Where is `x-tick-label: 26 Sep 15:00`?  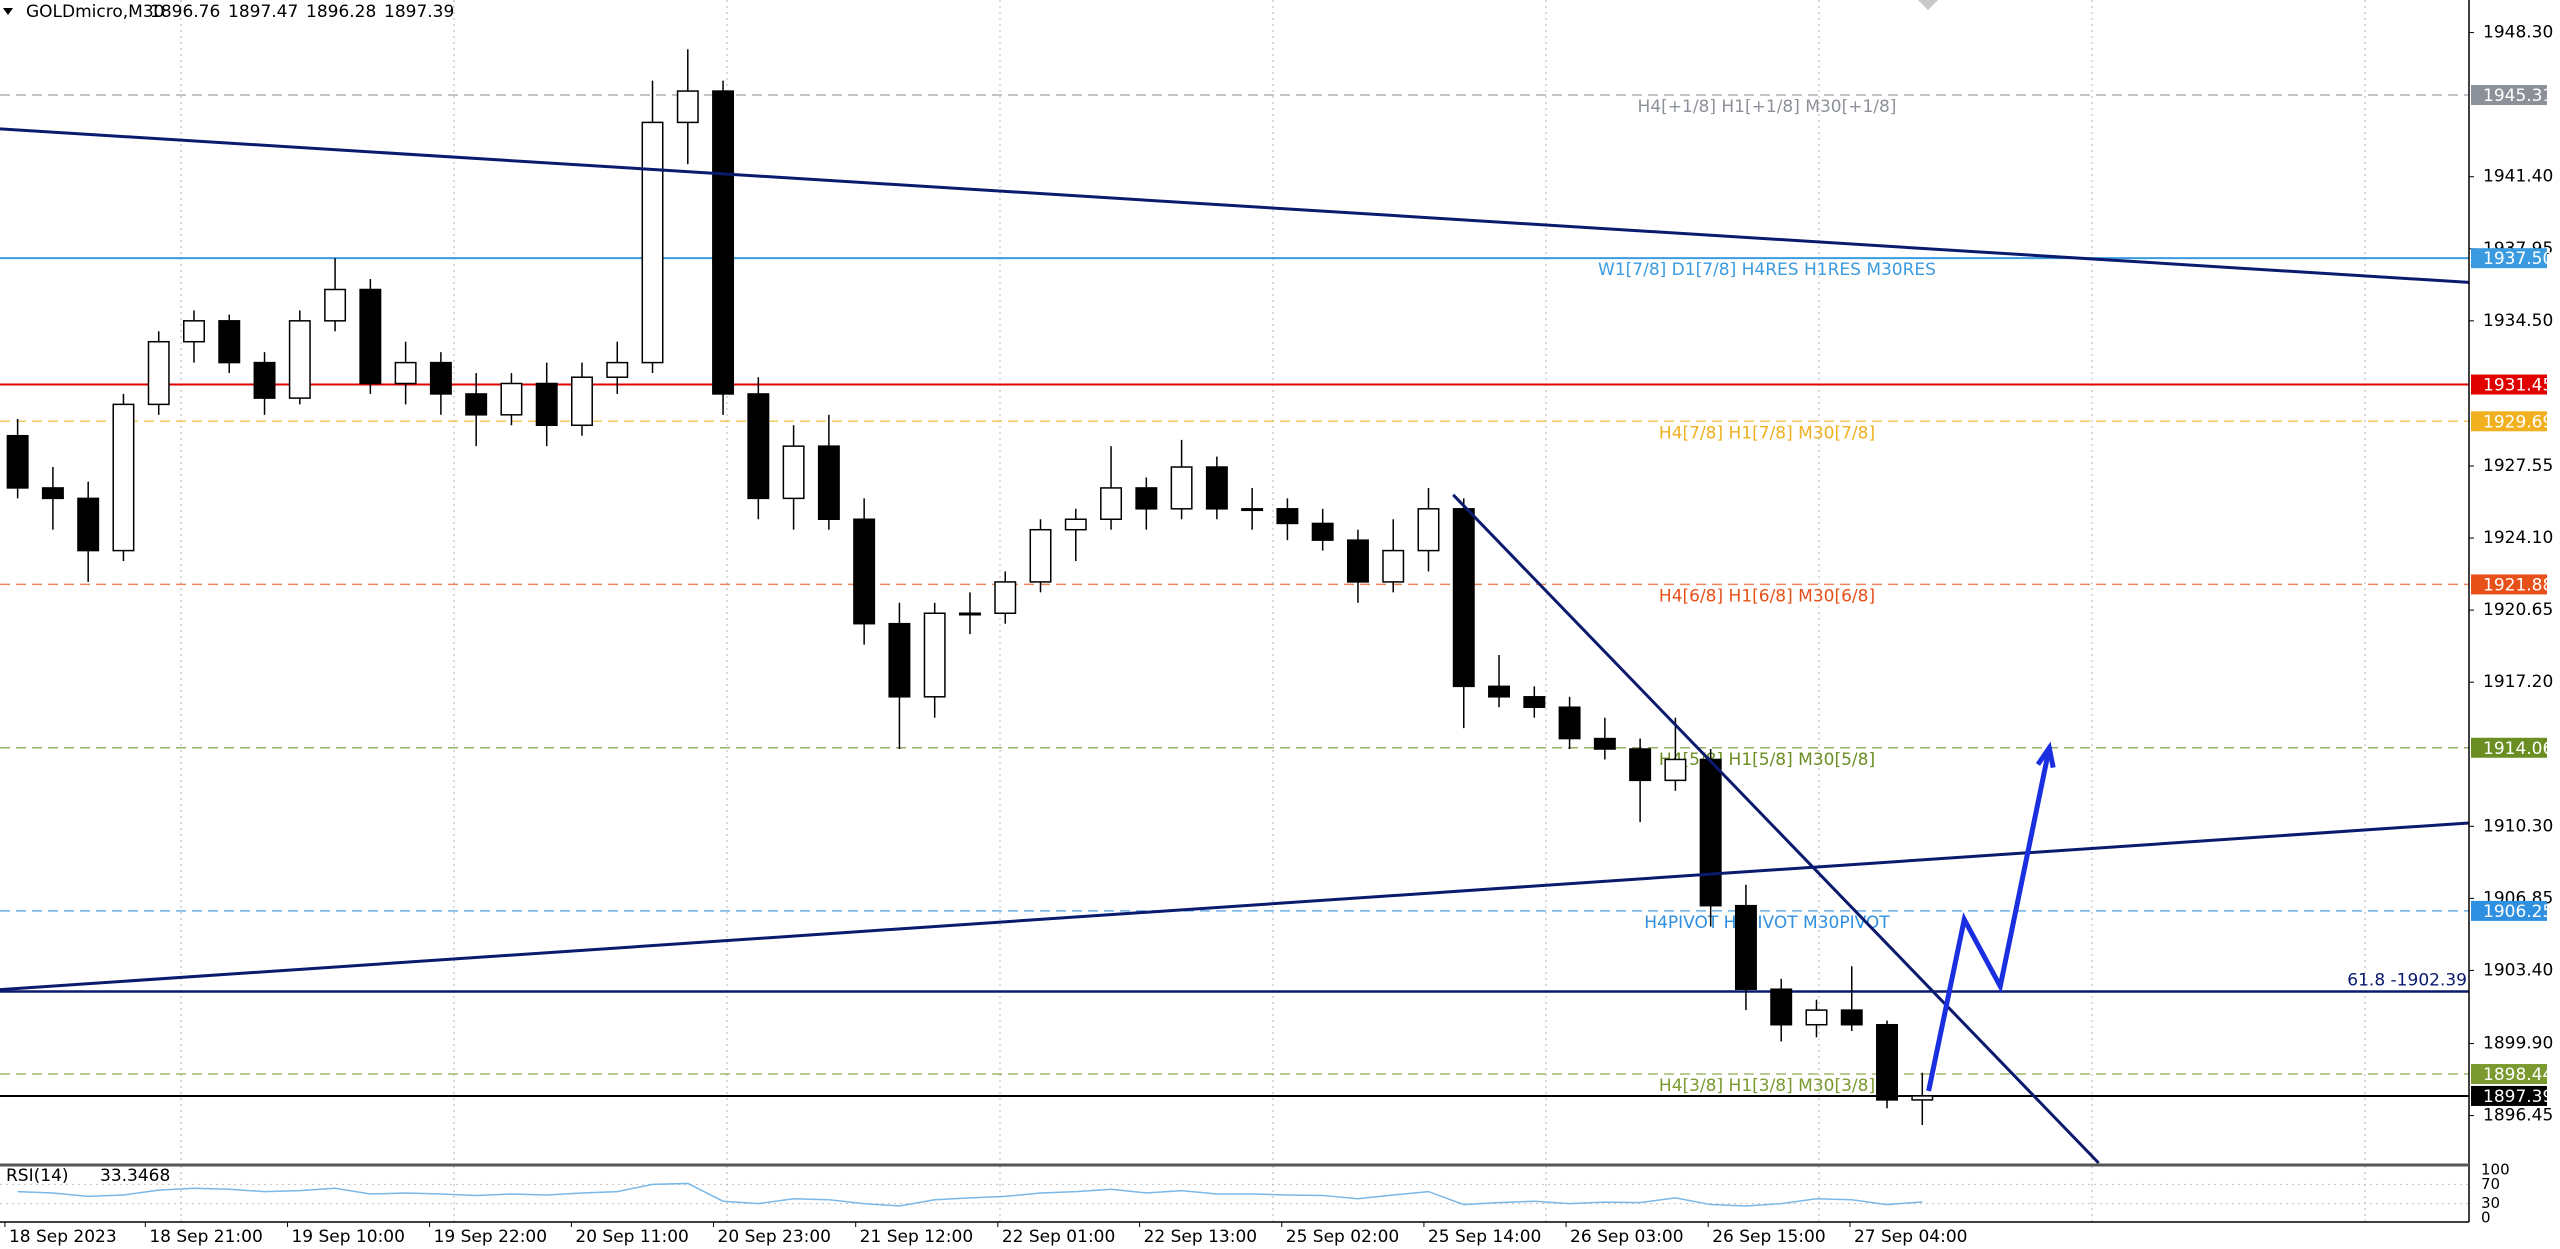
x-tick-label: 26 Sep 15:00 is located at coordinates (1768, 1237).